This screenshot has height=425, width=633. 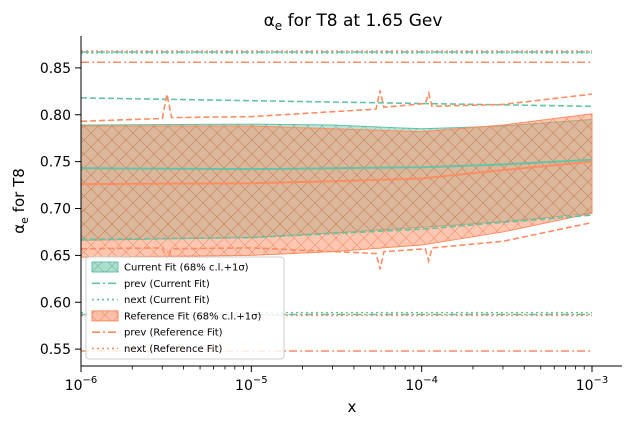 I want to click on reference-prev-upper-line, so click(x=337, y=106).